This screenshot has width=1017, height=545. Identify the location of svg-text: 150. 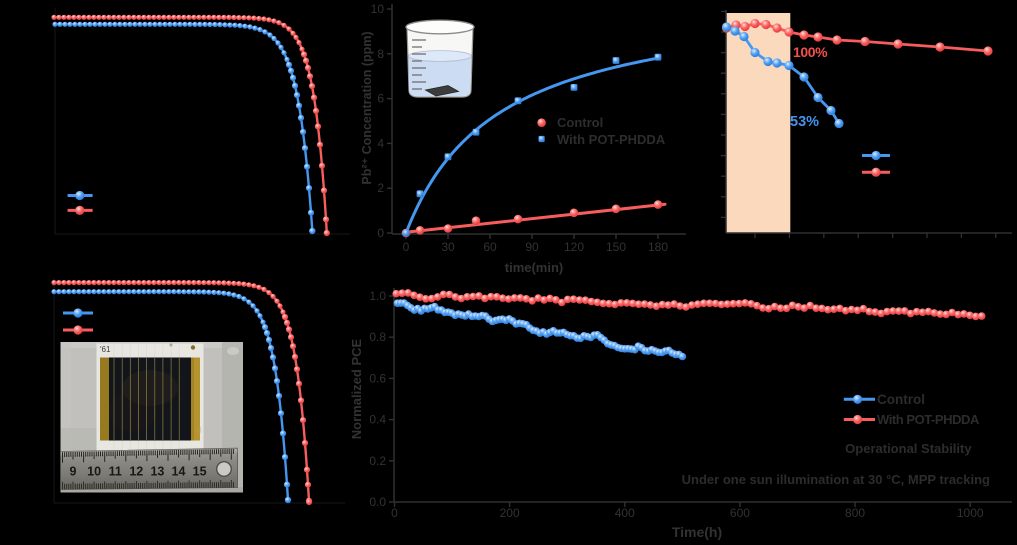
(616, 247).